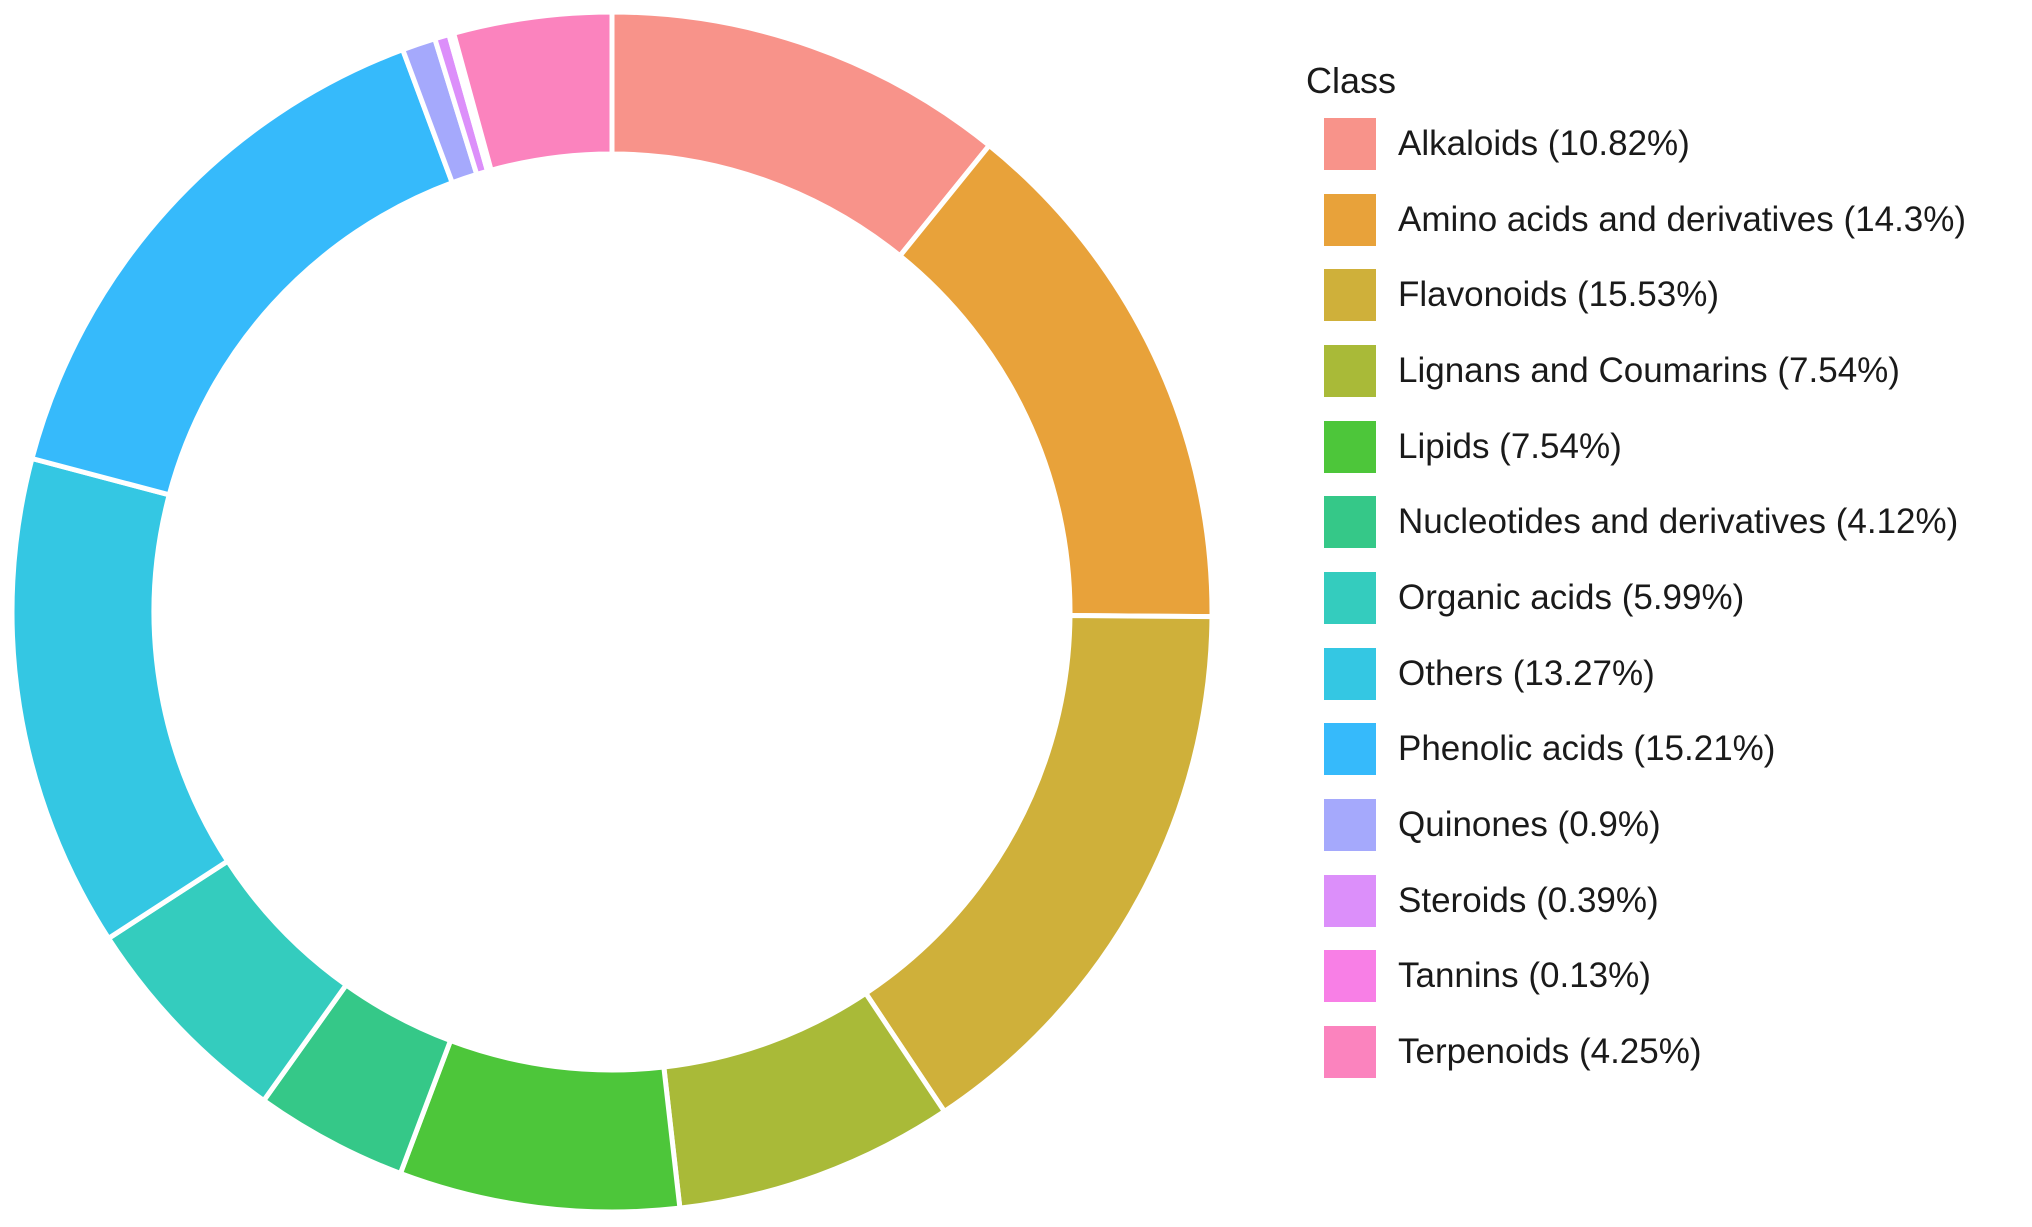 This screenshot has height=1227, width=2032. Describe the element at coordinates (1571, 597) in the screenshot. I see `legend-label: Organic acids (5.99%)` at that location.